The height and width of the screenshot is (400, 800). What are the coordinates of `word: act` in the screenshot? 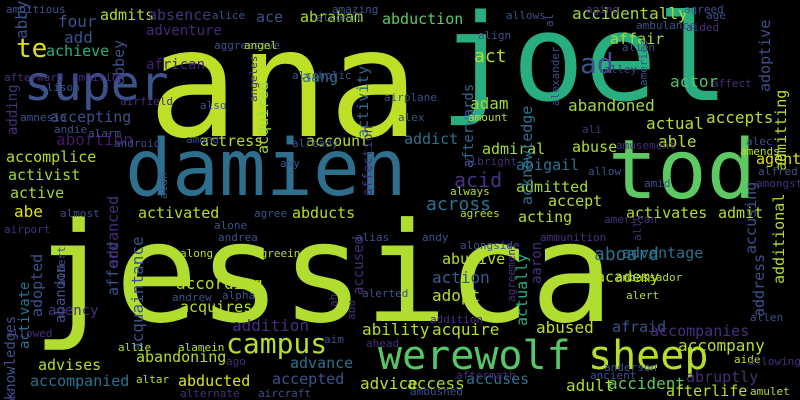 It's located at (490, 56).